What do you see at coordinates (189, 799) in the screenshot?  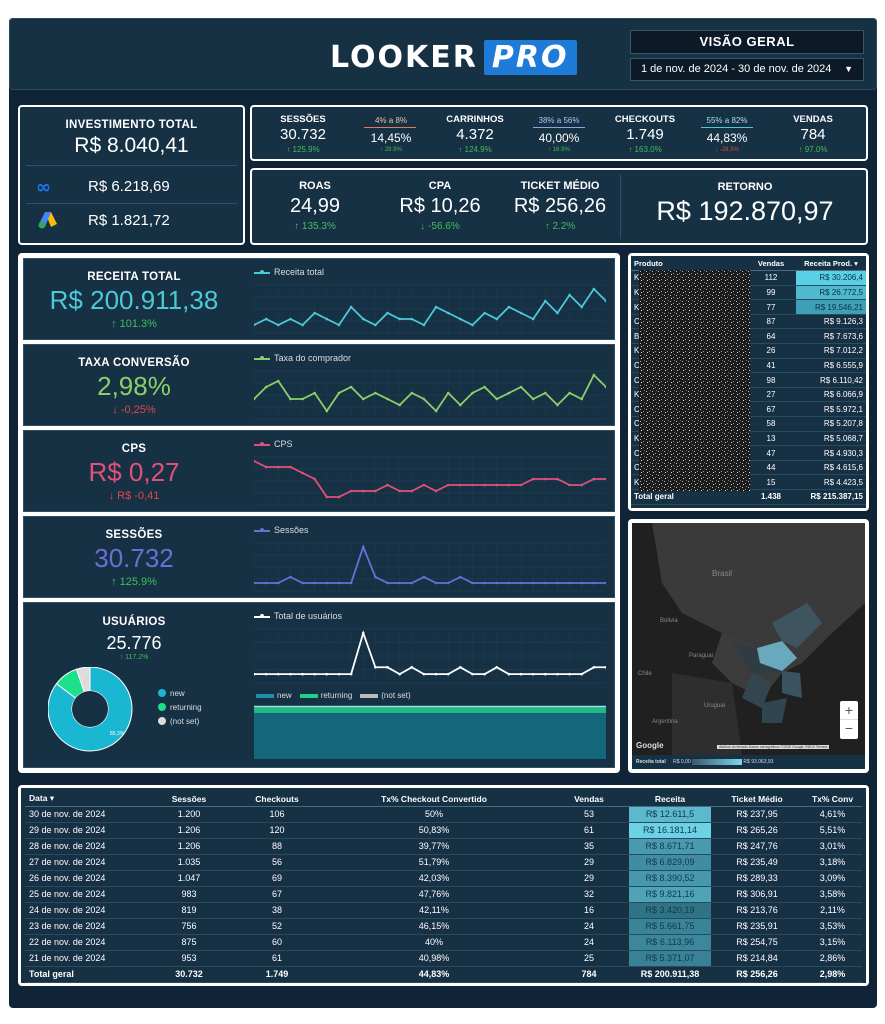 I see `daily-col-header: Sessões` at bounding box center [189, 799].